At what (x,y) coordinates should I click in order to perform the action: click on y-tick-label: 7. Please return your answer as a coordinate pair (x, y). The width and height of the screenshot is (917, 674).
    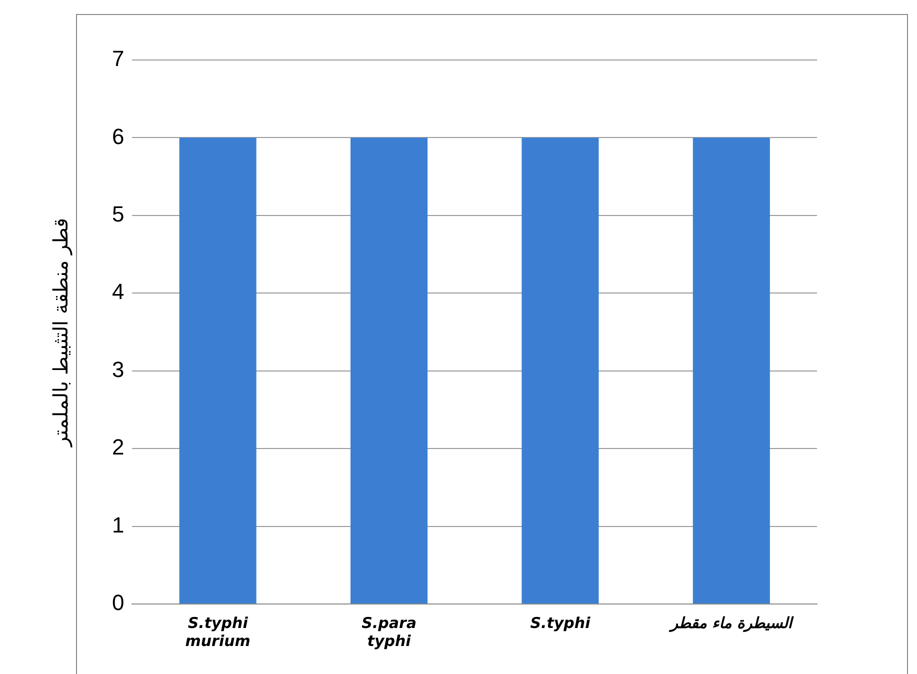
    Looking at the image, I should click on (118, 59).